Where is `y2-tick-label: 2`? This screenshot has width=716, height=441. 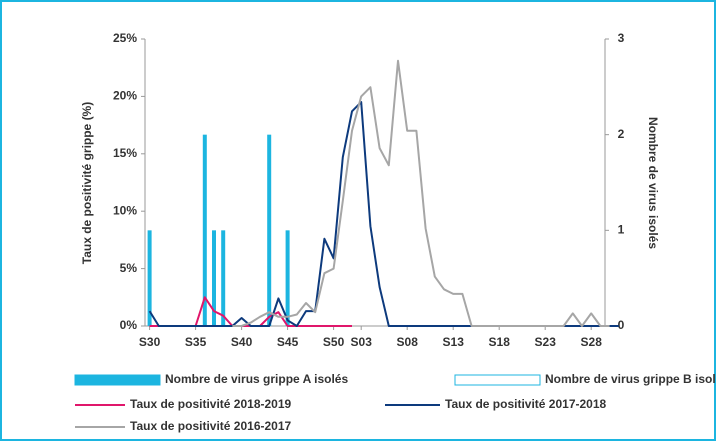
y2-tick-label: 2 is located at coordinates (621, 134).